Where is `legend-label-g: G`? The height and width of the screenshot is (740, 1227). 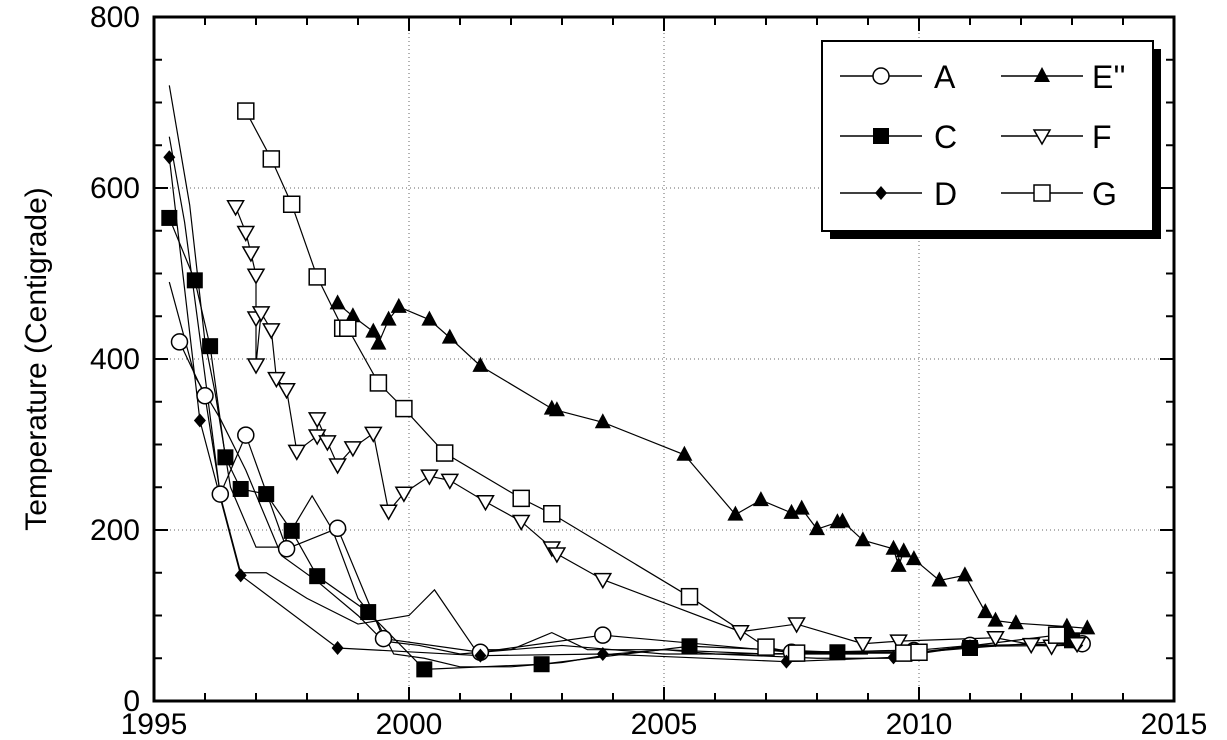 legend-label-g: G is located at coordinates (1104, 194).